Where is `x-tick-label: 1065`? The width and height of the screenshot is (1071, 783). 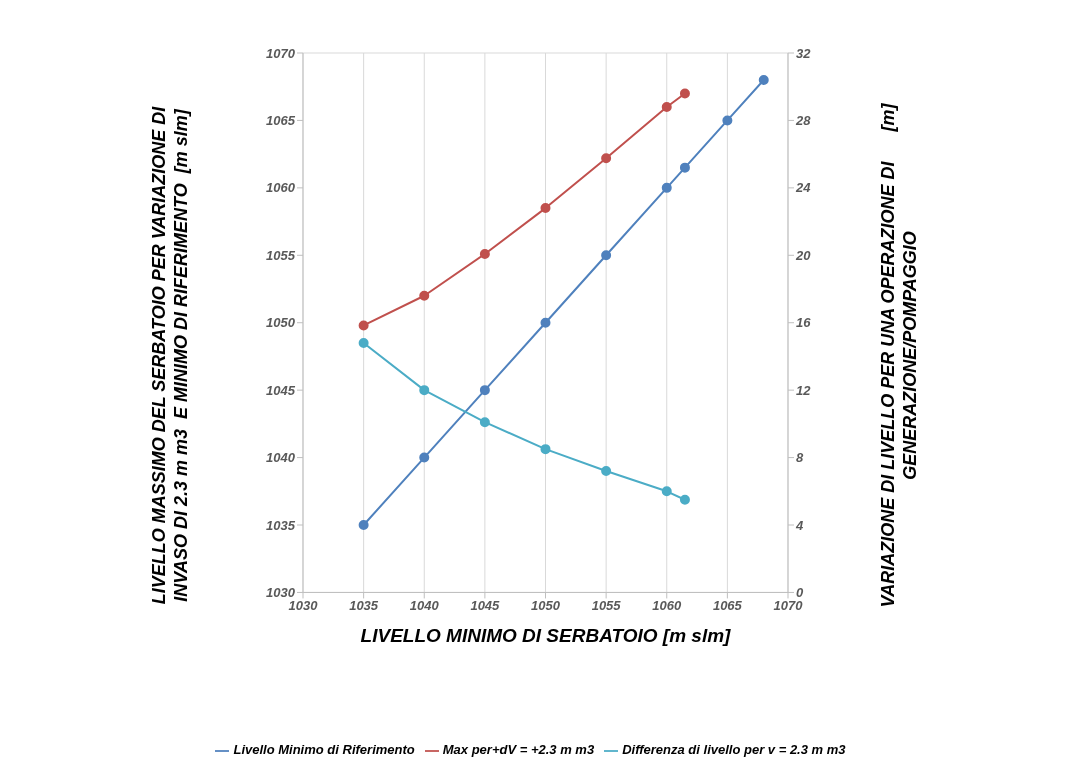
x-tick-label: 1065 is located at coordinates (727, 605).